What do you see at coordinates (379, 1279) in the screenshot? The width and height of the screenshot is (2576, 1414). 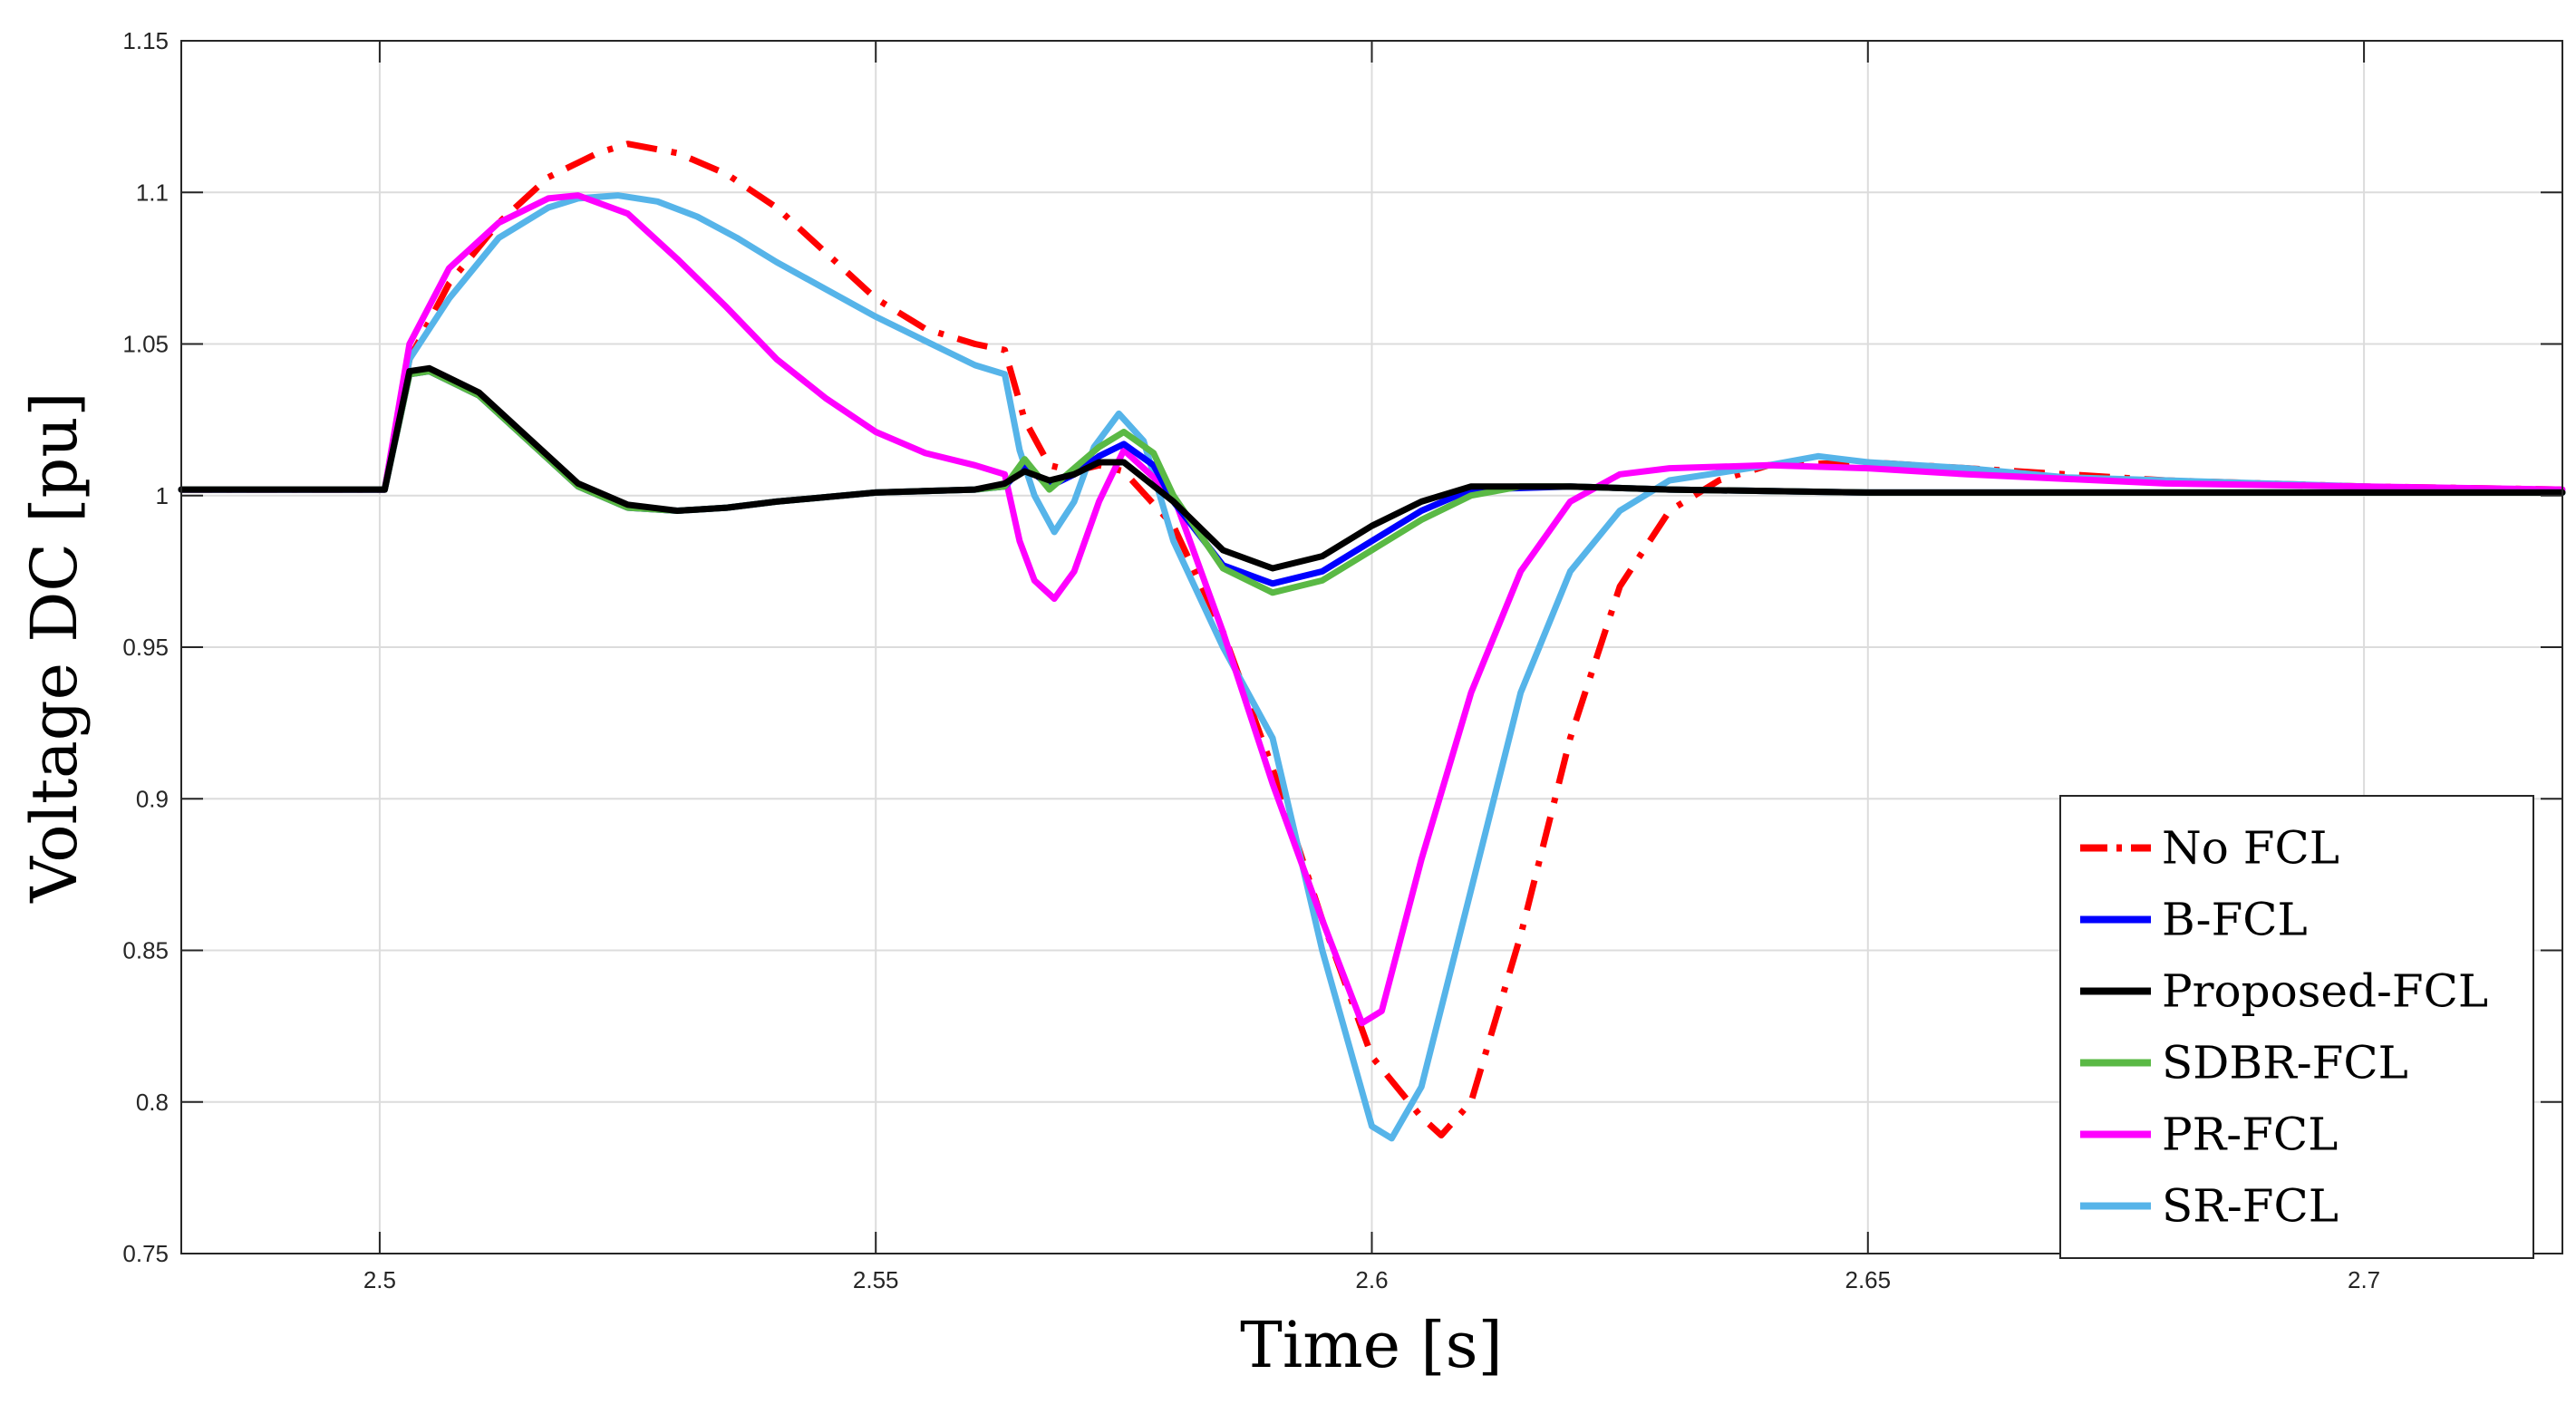 I see `x-tick-label-0: 2.5` at bounding box center [379, 1279].